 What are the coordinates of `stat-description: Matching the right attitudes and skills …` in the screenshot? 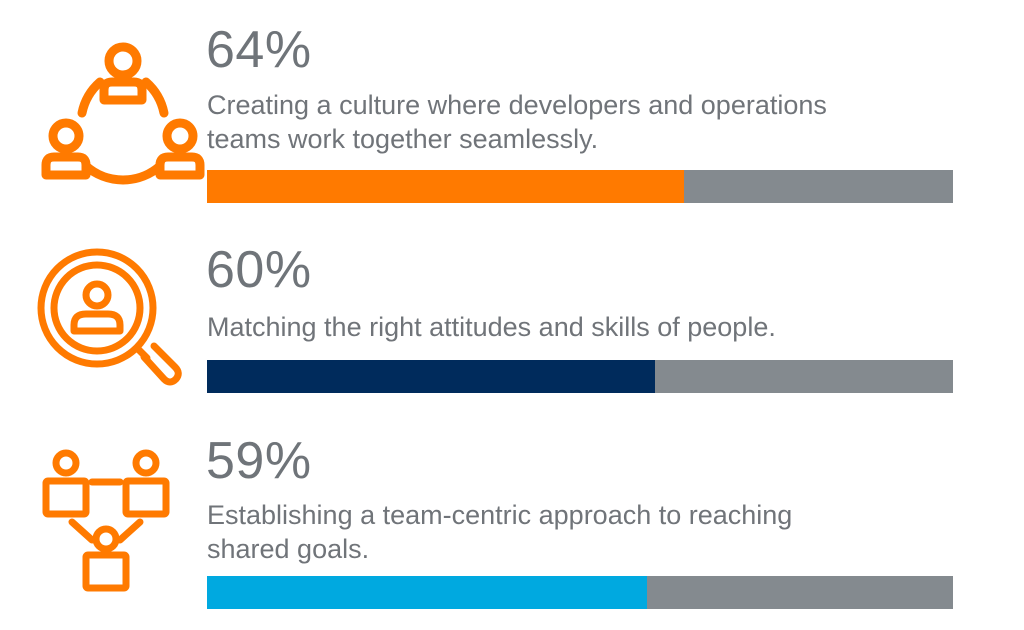 It's located at (557, 327).